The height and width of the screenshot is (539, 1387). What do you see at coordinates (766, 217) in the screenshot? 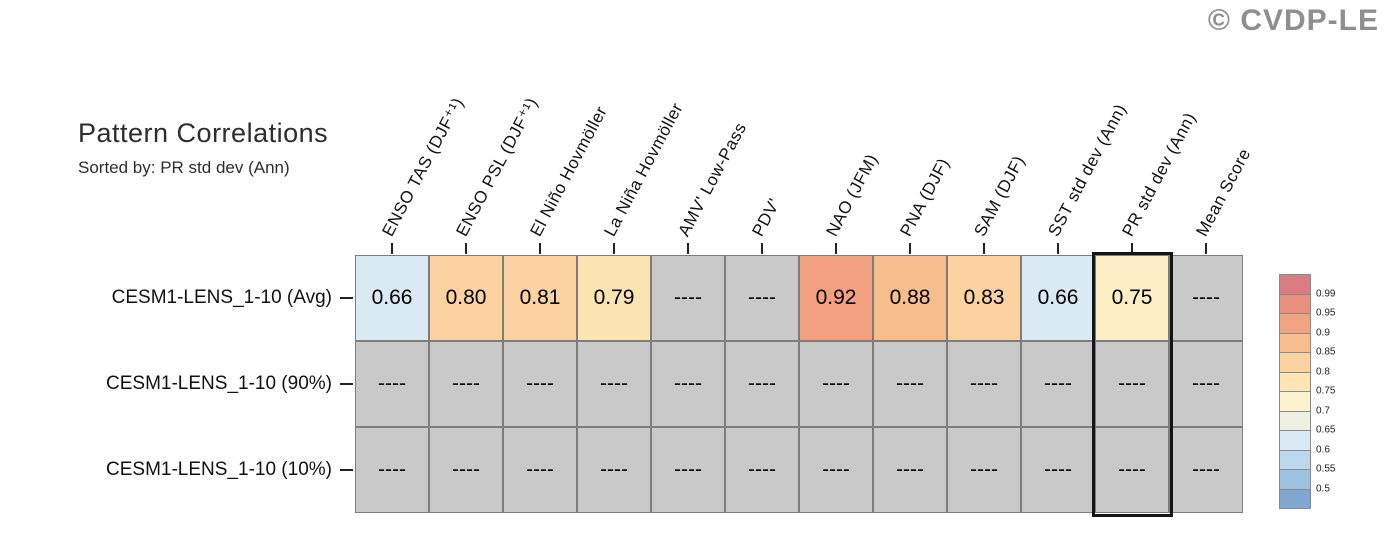
I see `column-label: PDV'` at bounding box center [766, 217].